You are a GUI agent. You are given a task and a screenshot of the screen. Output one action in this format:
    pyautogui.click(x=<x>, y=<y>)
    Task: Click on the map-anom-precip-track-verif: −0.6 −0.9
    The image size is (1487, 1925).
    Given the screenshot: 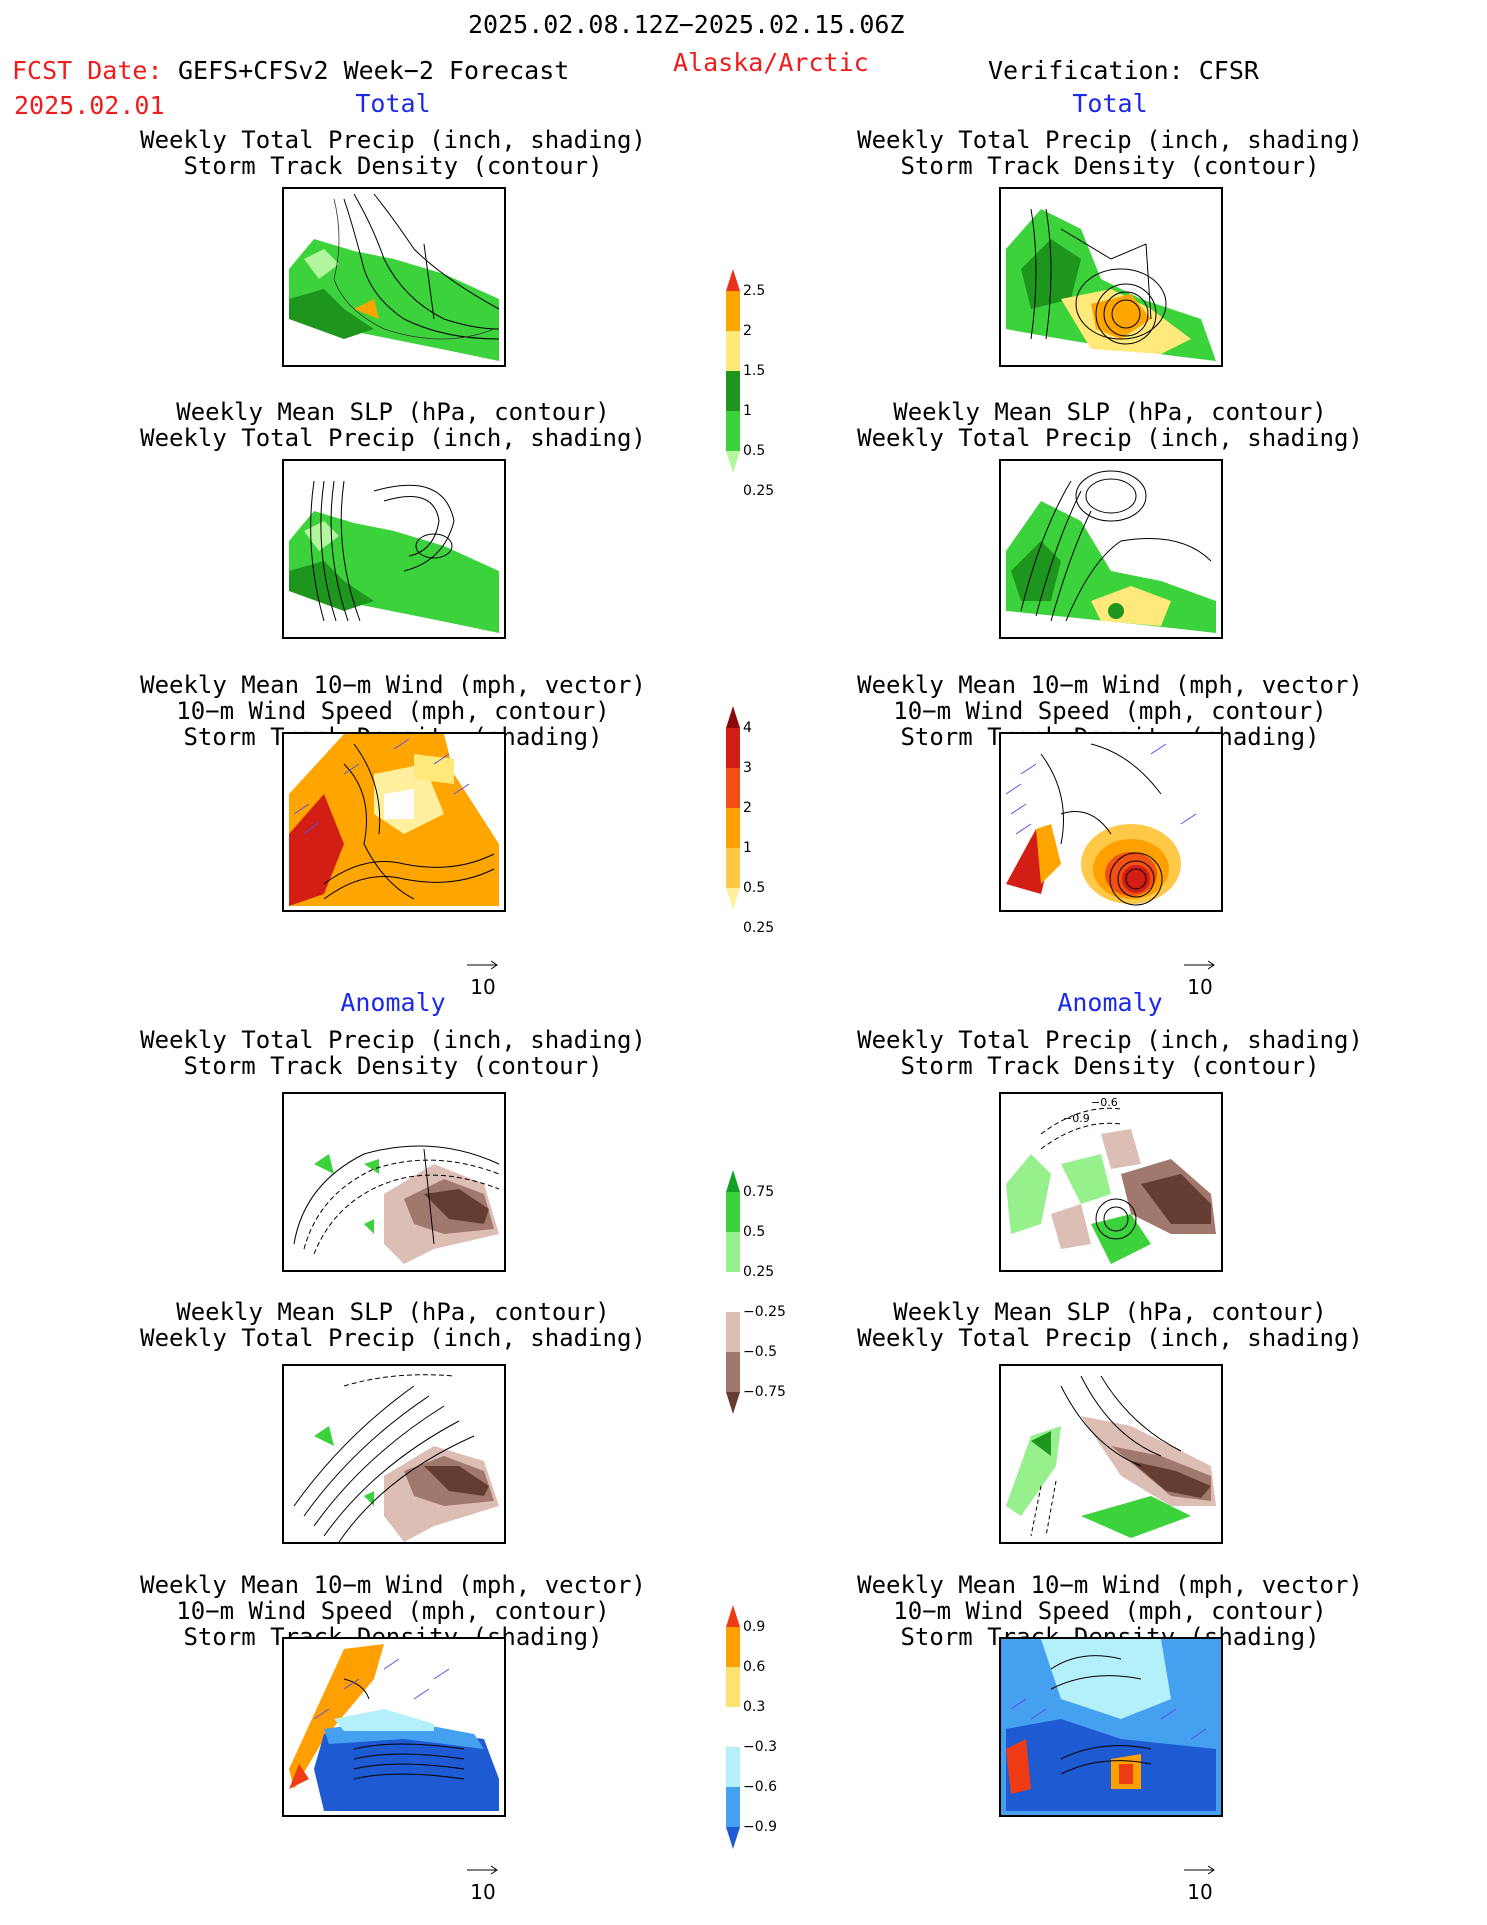 What is the action you would take?
    pyautogui.click(x=1111, y=1182)
    